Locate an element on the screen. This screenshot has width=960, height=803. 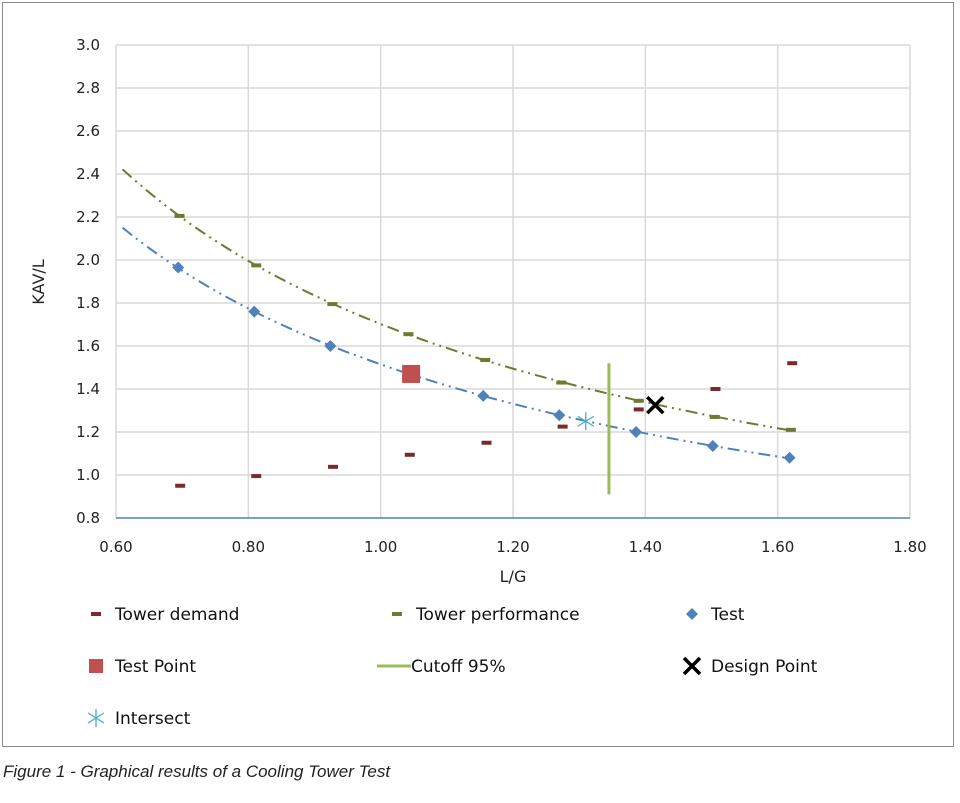
legend-label: Tower demand is located at coordinates (176, 615).